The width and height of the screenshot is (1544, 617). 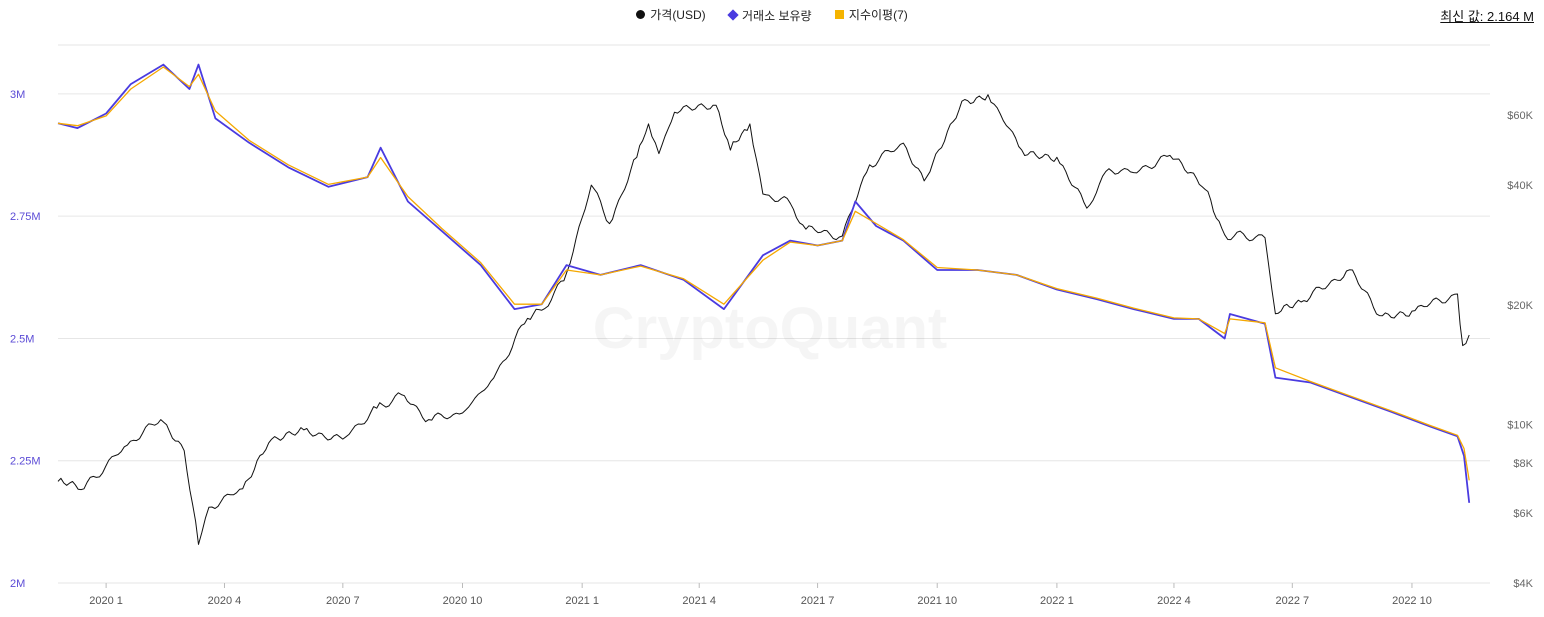 I want to click on legend-label-price: 가격(USD), so click(x=678, y=15).